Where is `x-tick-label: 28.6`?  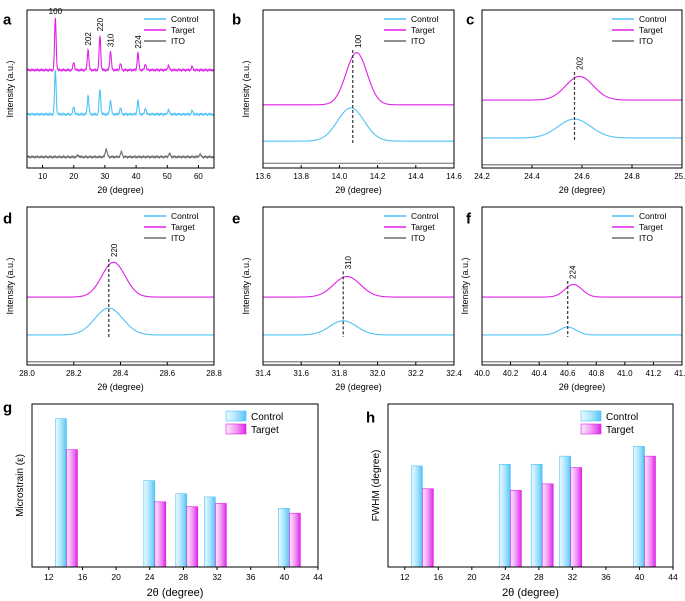 x-tick-label: 28.6 is located at coordinates (167, 373).